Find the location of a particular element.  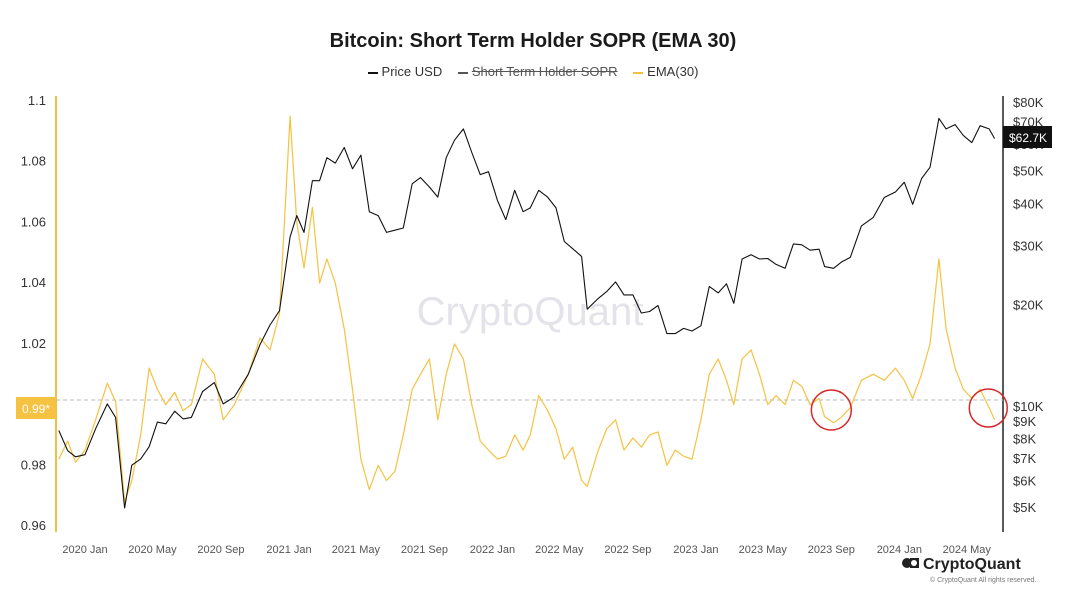

right-axis-tick-label: $30K is located at coordinates (1028, 245).